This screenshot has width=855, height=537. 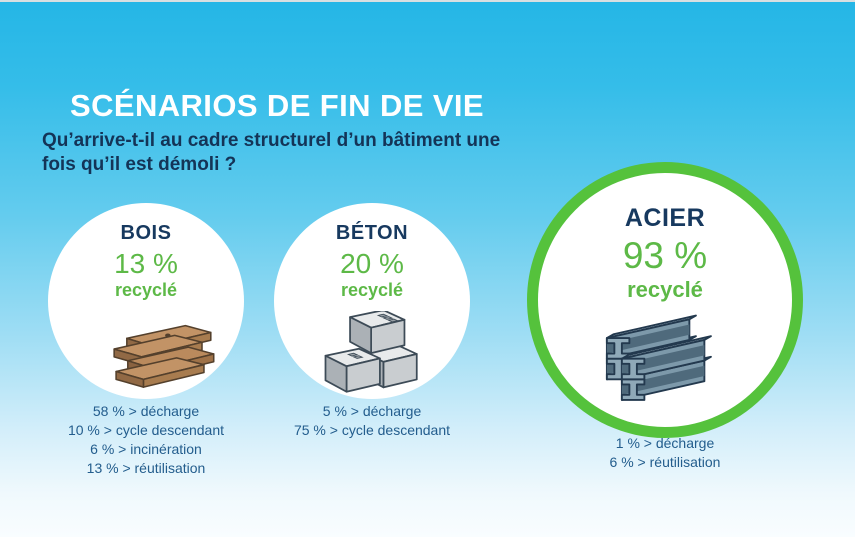 I want to click on page-title: SCÉNARIOS DE FIN DE VIE, so click(x=277, y=105).